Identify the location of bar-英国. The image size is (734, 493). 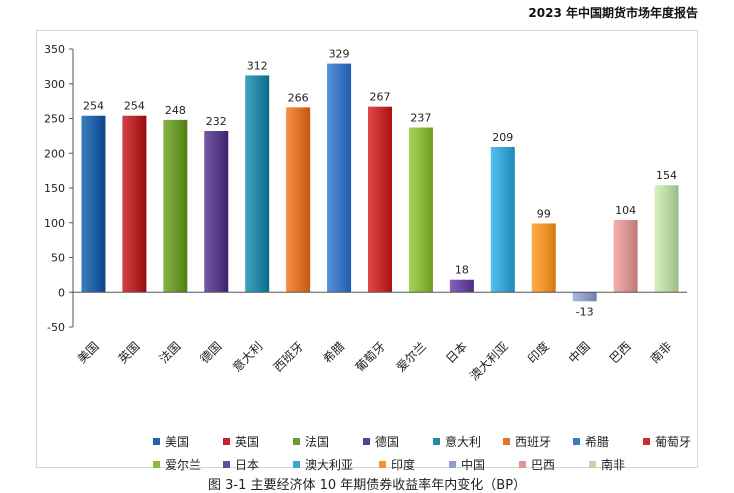
(134, 204).